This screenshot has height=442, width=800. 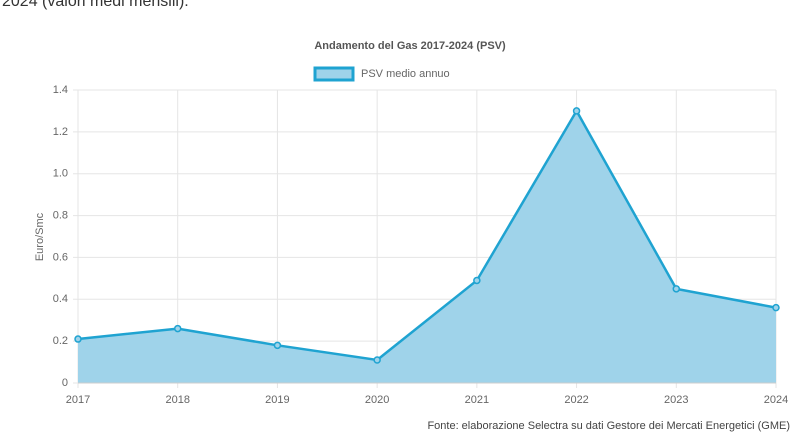 What do you see at coordinates (60, 341) in the screenshot?
I see `y-tick-label: 0.2` at bounding box center [60, 341].